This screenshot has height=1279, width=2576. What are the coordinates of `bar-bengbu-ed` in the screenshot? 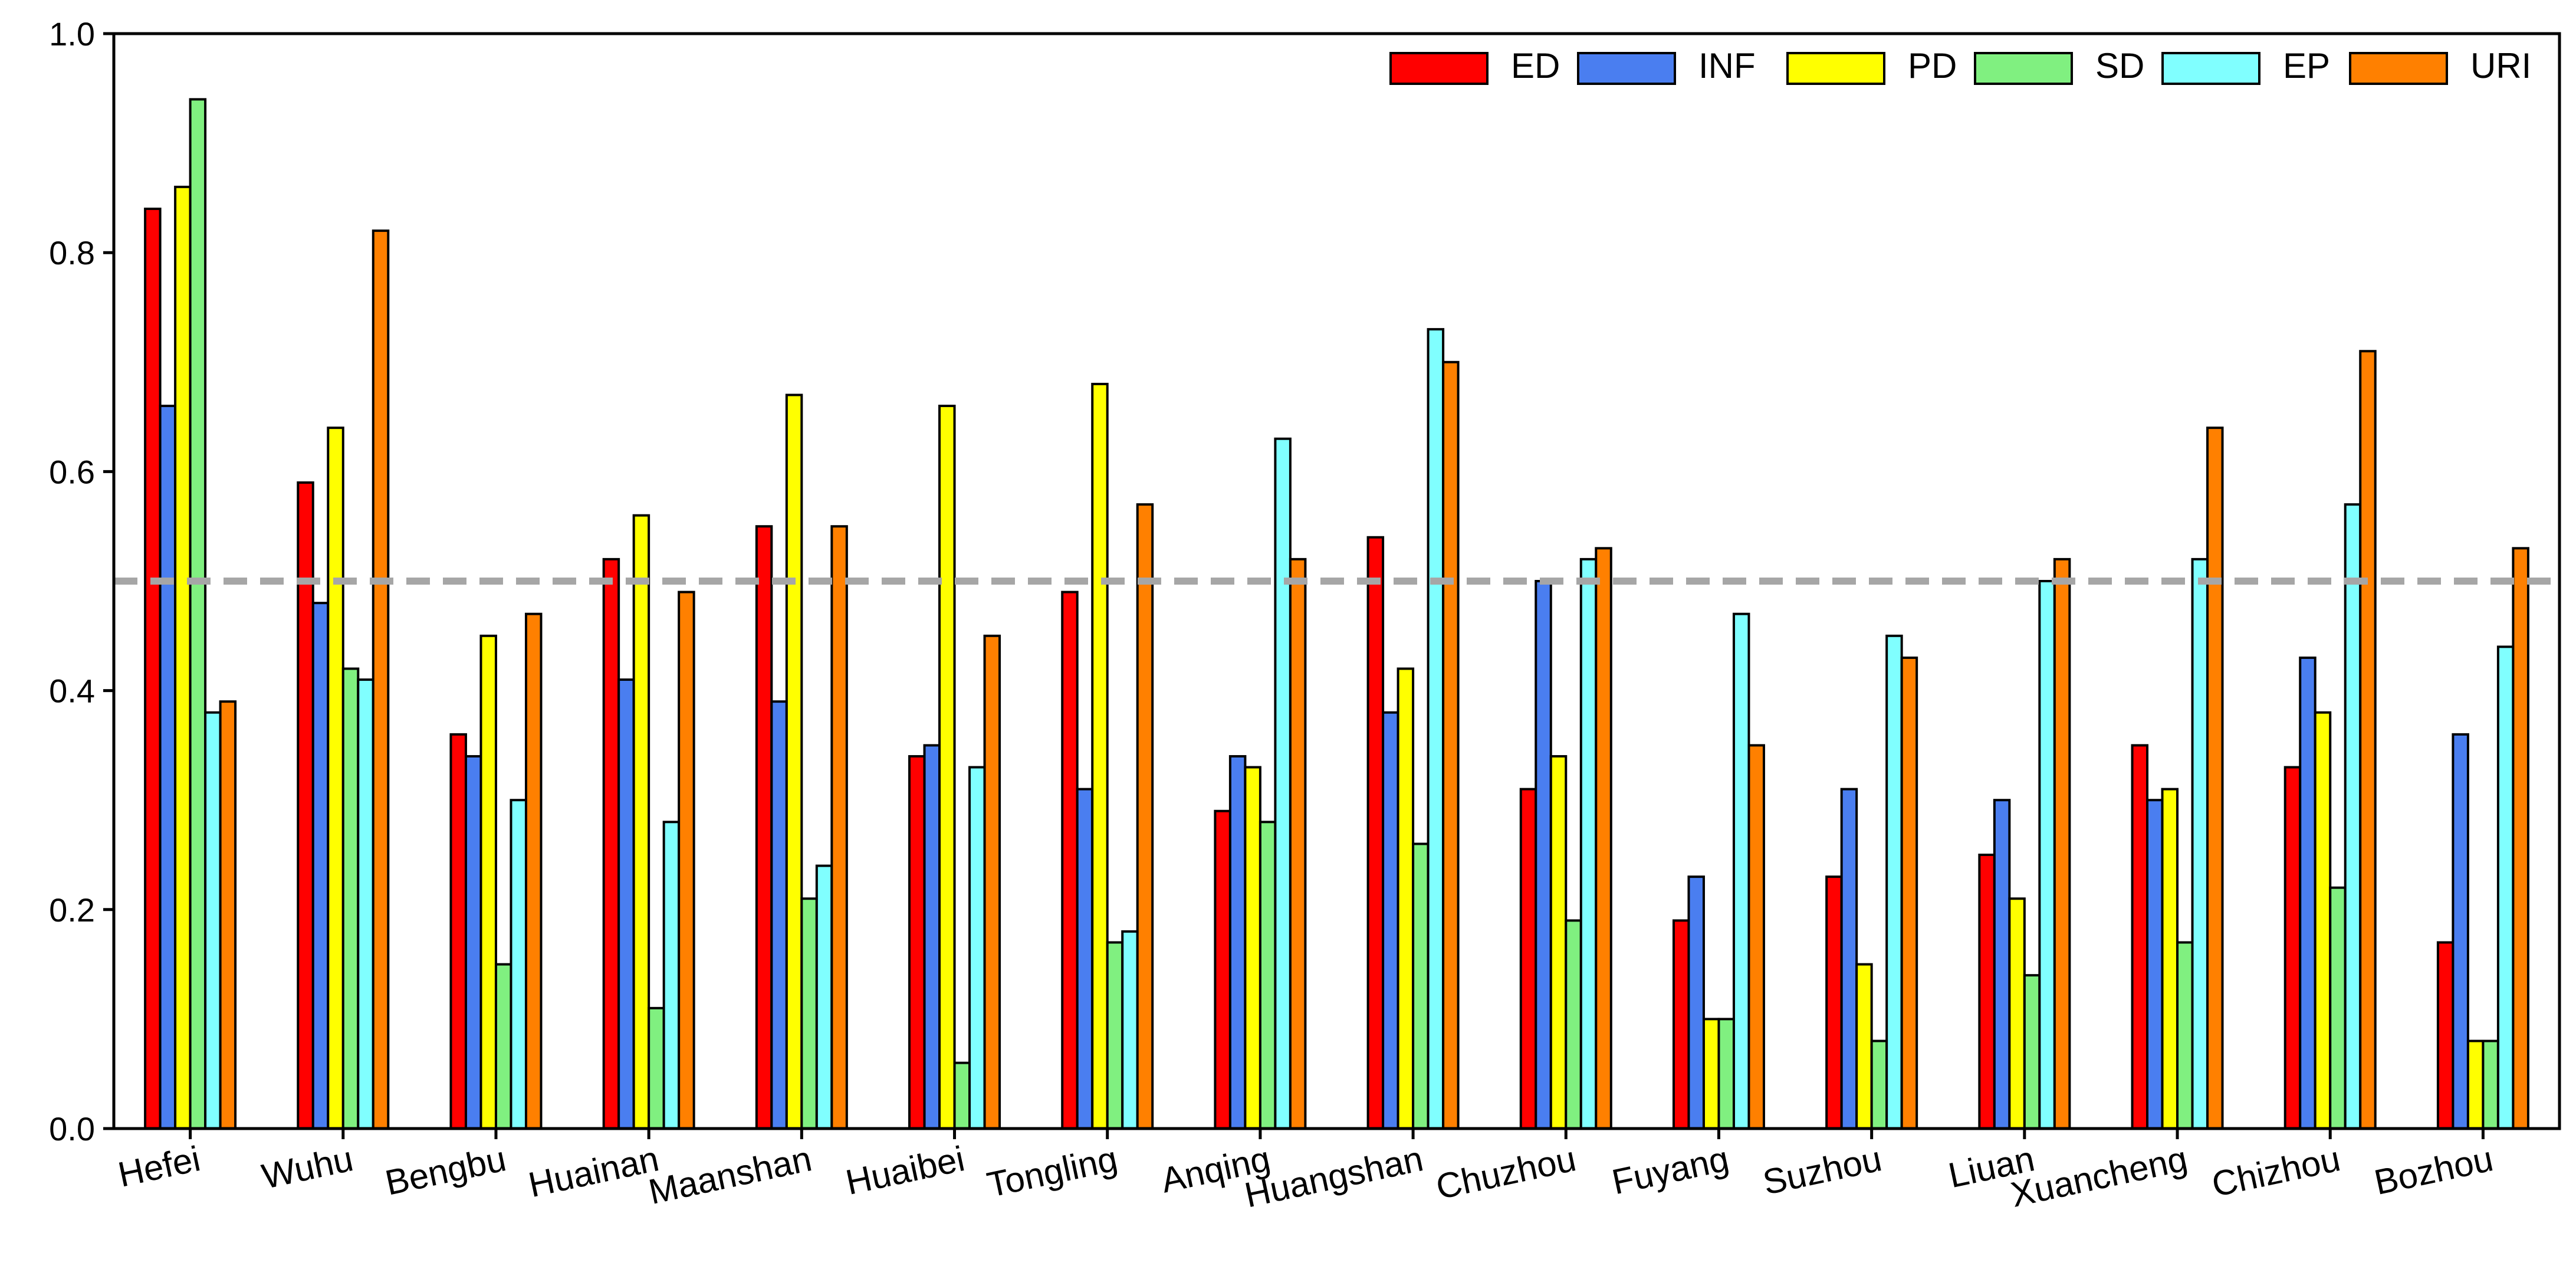 It's located at (458, 932).